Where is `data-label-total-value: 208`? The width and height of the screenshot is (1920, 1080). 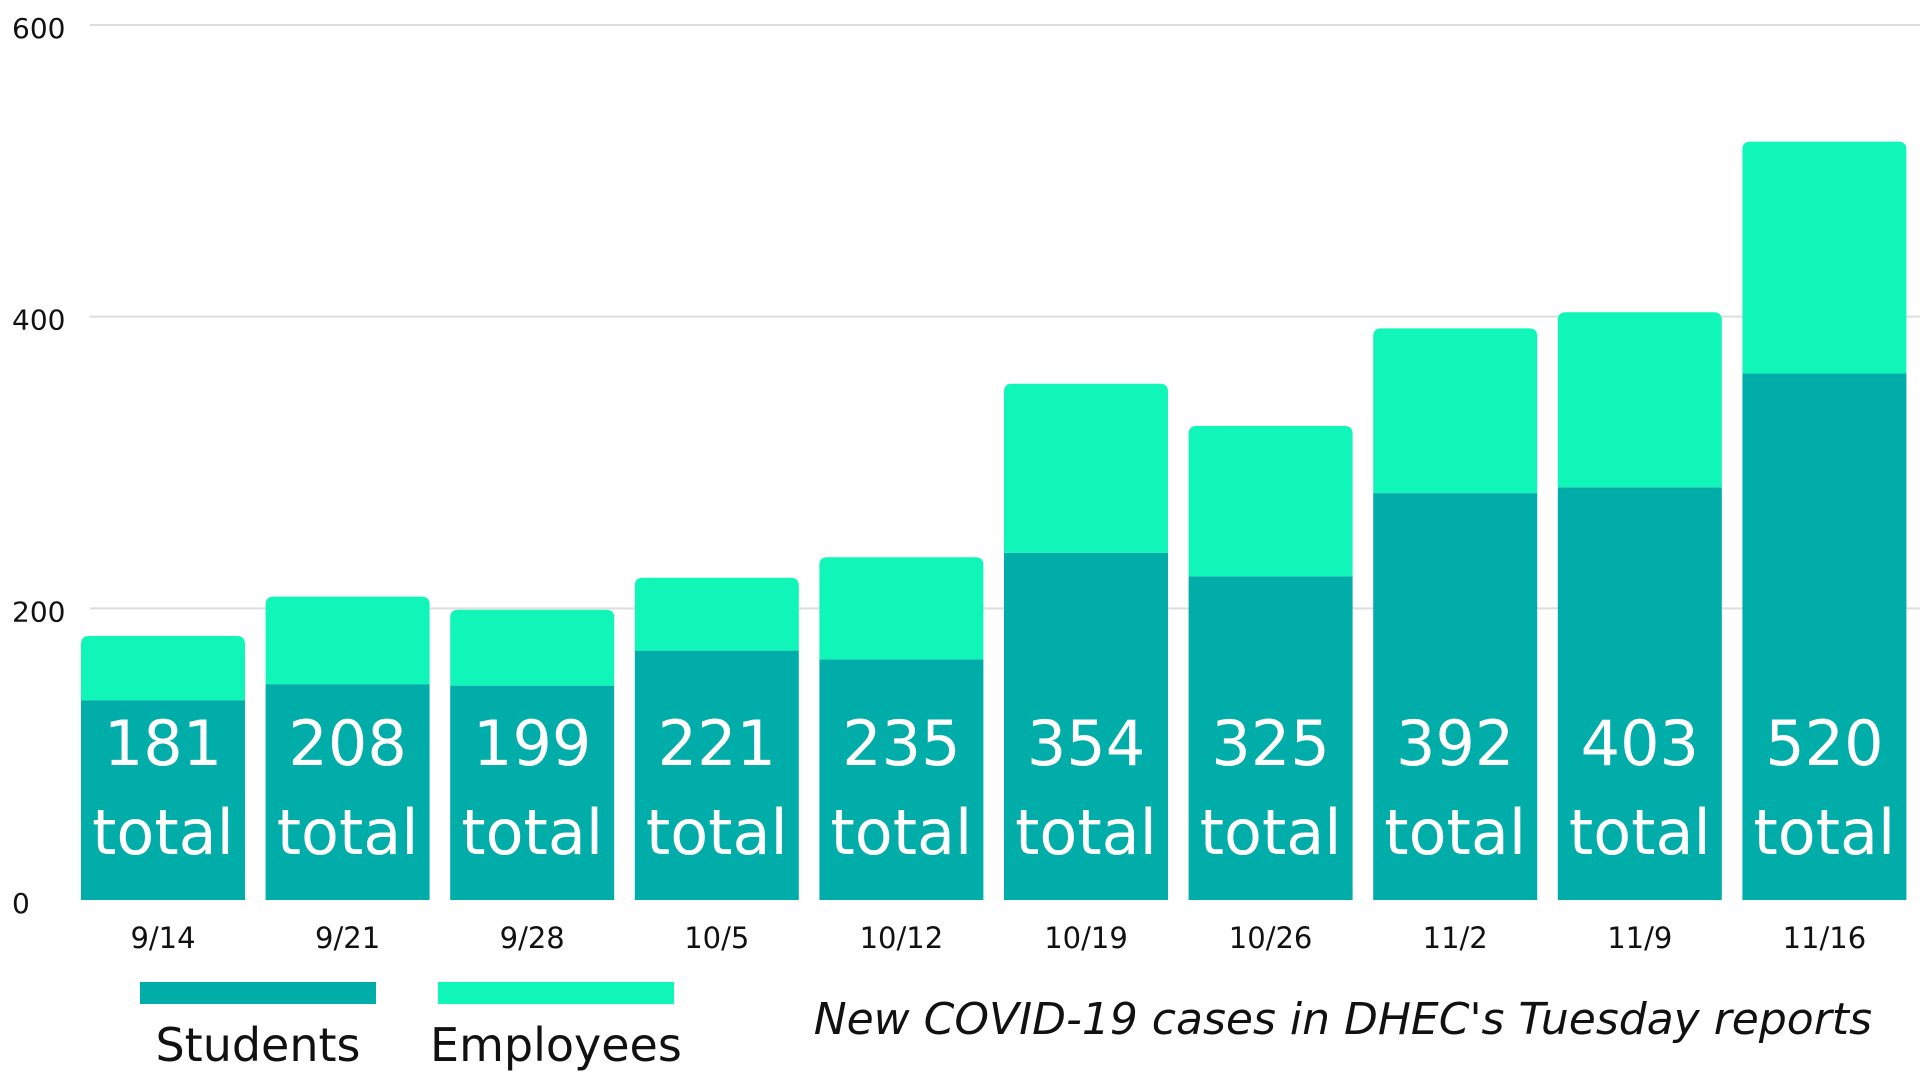
data-label-total-value: 208 is located at coordinates (347, 743).